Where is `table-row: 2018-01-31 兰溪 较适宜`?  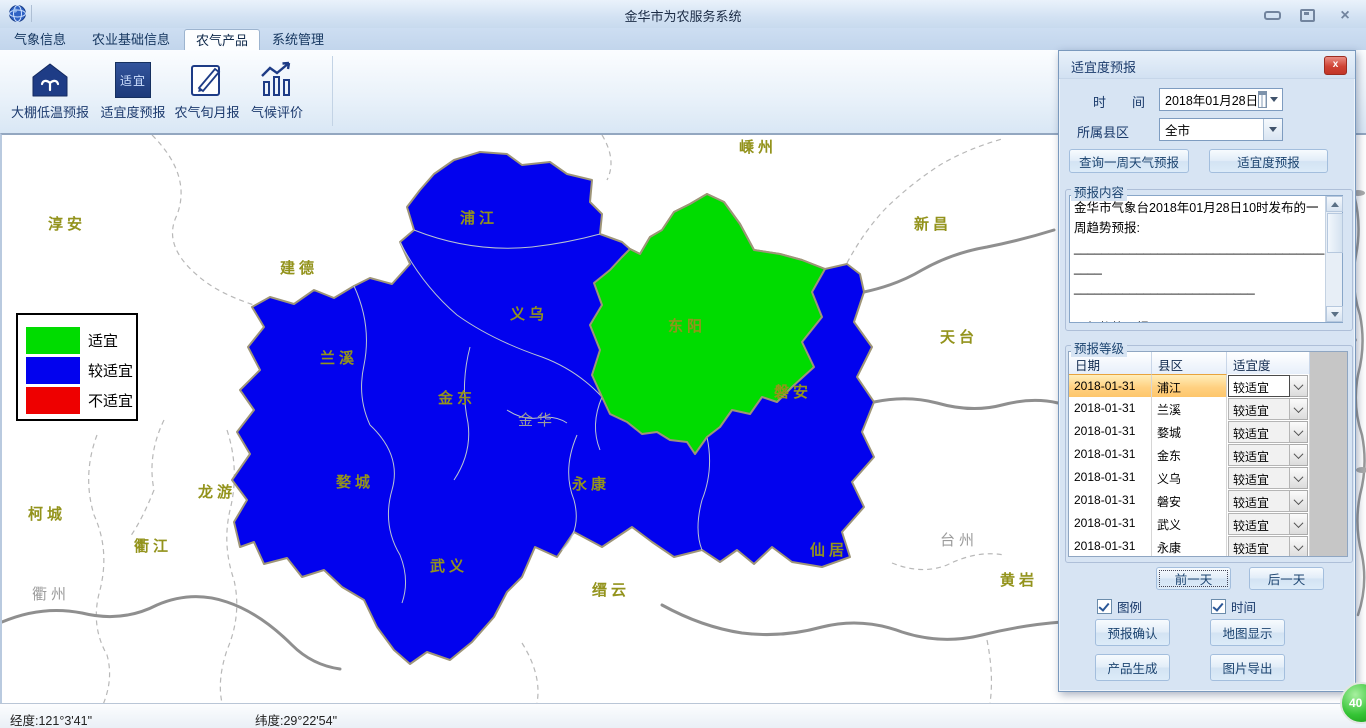
table-row: 2018-01-31 兰溪 较适宜 is located at coordinates (1208, 409).